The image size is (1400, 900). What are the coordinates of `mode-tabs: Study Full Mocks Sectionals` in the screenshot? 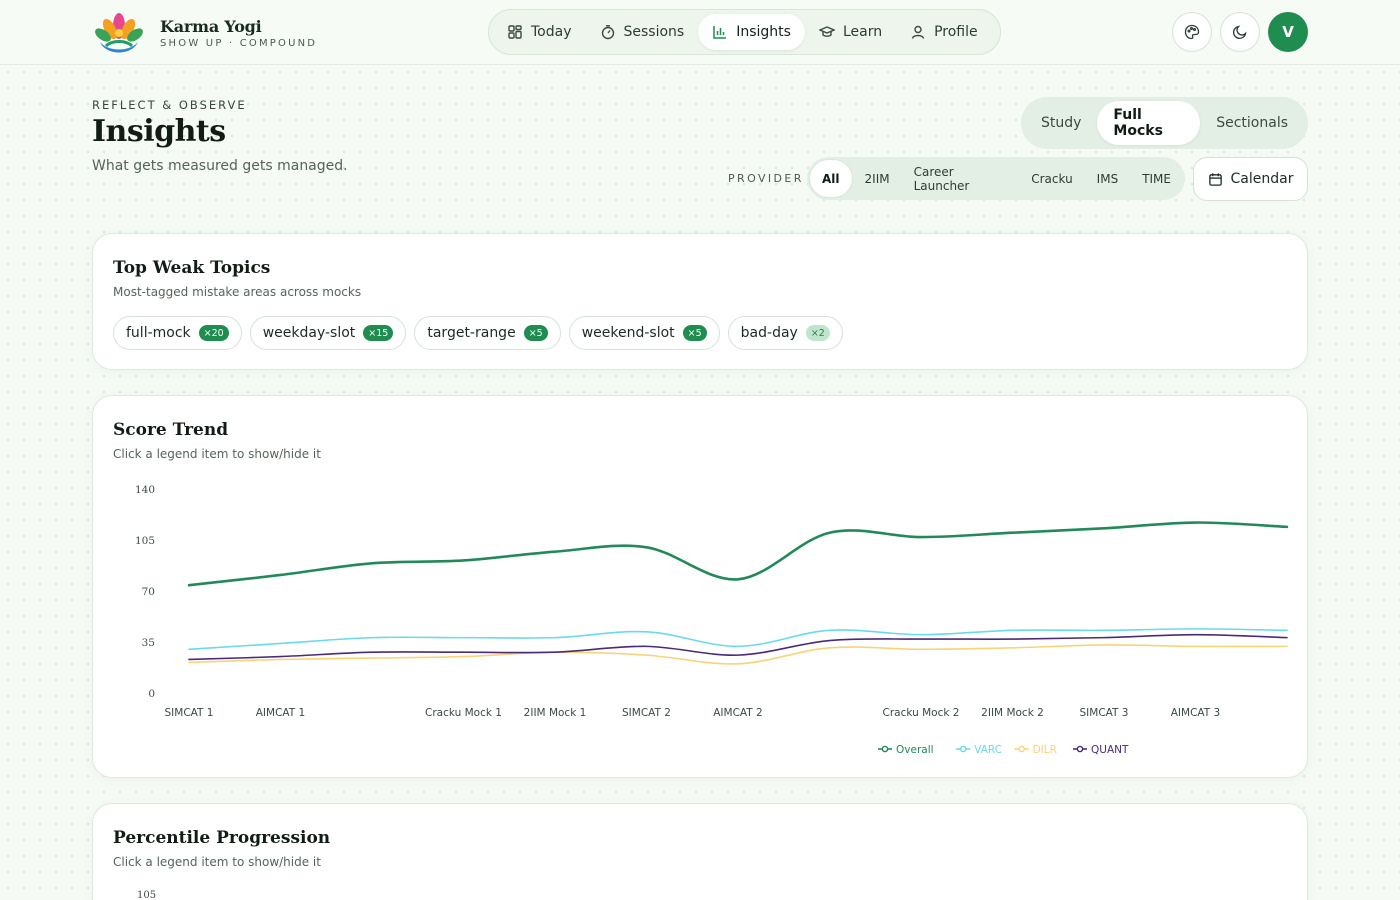 It's located at (1164, 123).